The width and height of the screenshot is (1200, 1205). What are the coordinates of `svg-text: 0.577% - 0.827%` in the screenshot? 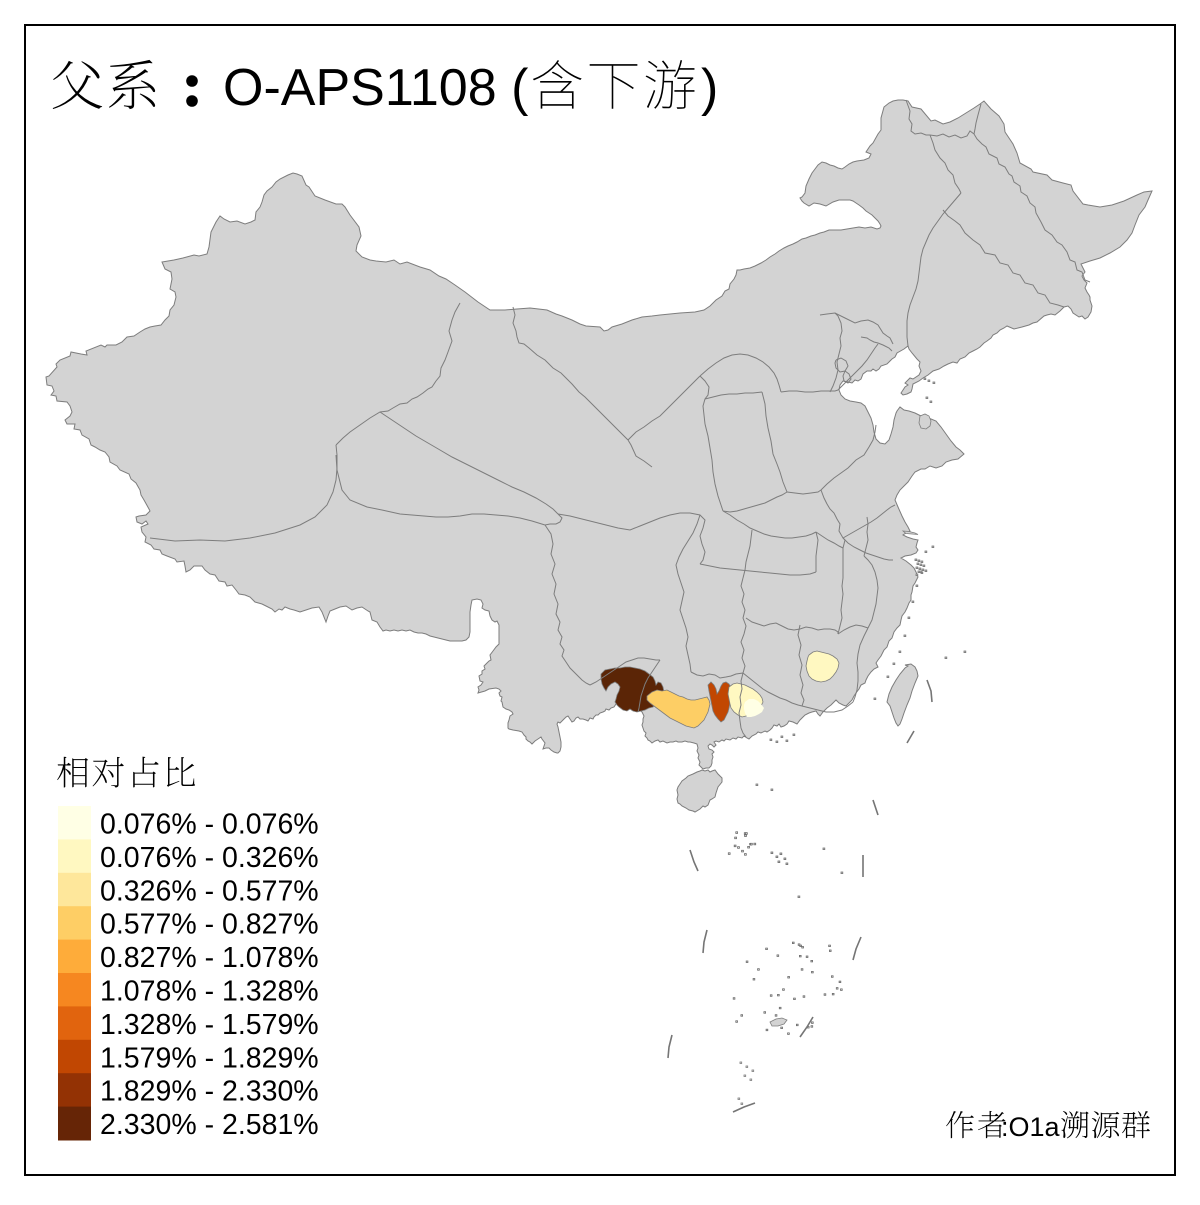 It's located at (209, 925).